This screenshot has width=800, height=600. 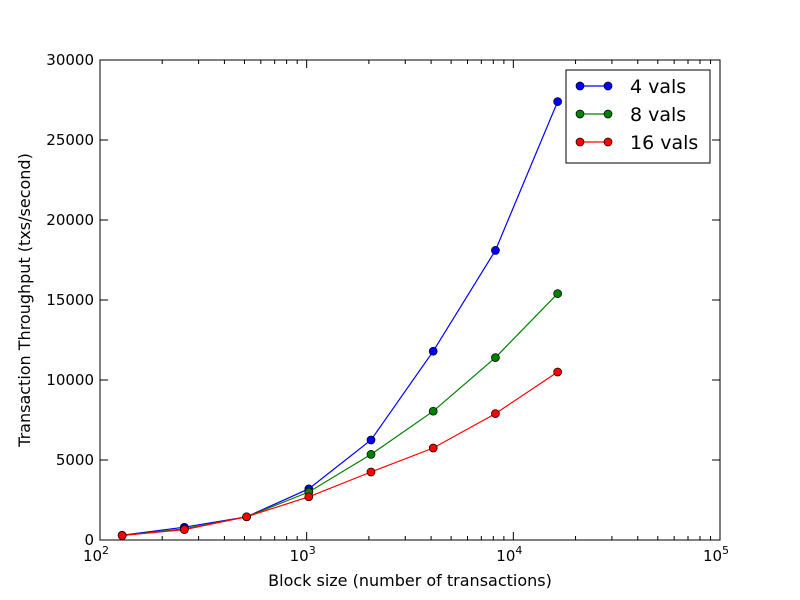 I want to click on y-tick-label: 5000, so click(x=75, y=460).